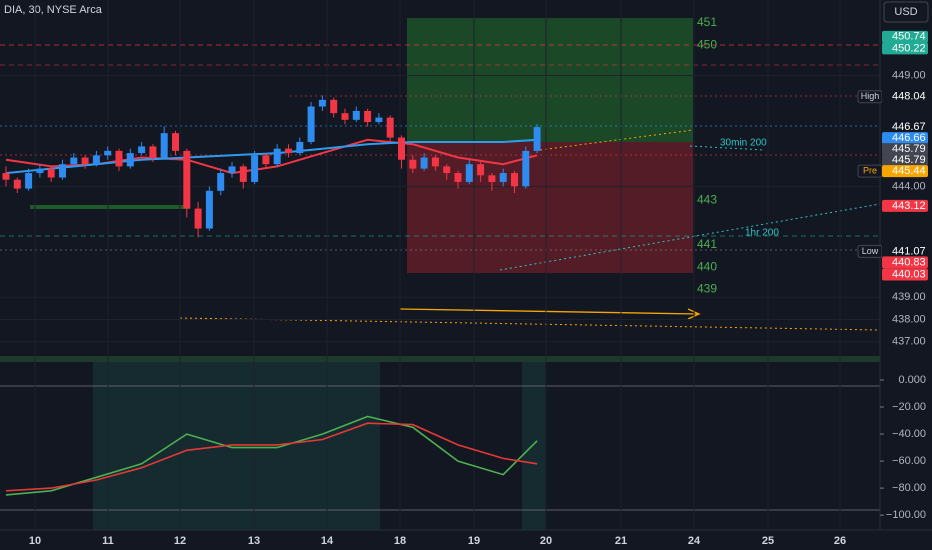 The height and width of the screenshot is (550, 932). I want to click on x-tick-label: 26, so click(840, 541).